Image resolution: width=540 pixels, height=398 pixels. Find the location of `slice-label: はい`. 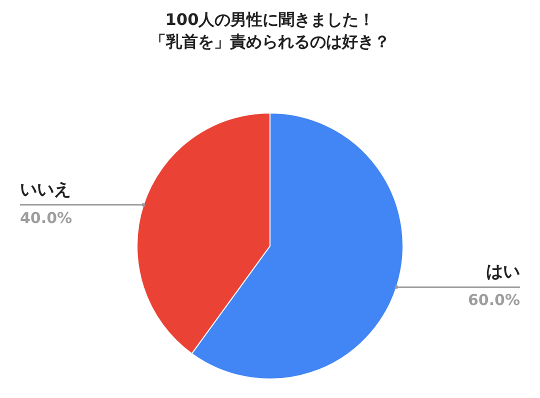

slice-label: はい is located at coordinates (503, 272).